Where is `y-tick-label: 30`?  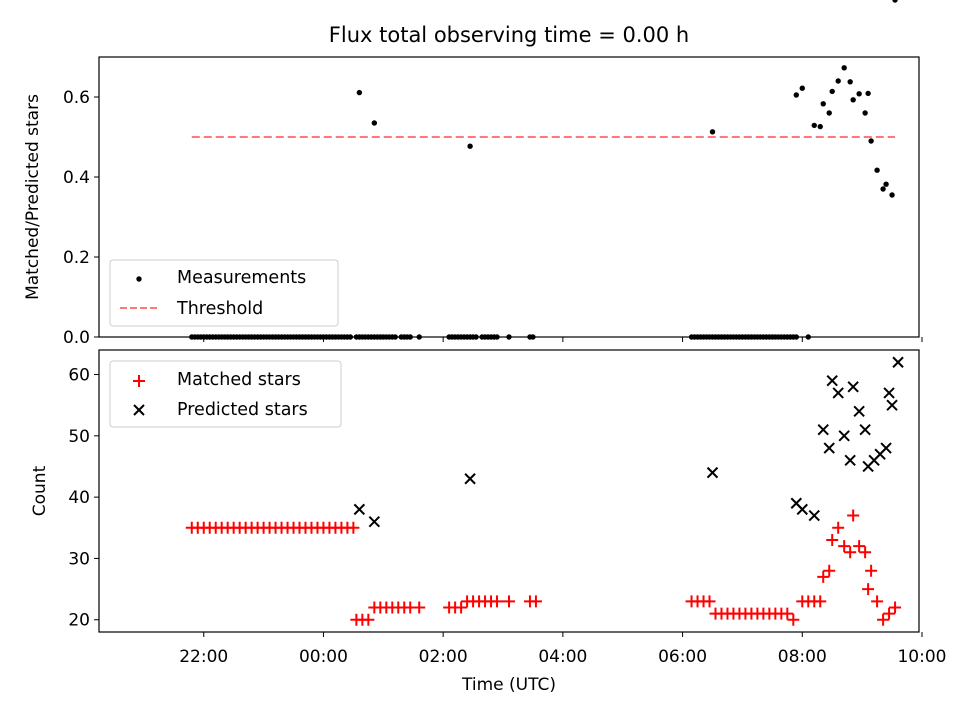
y-tick-label: 30 is located at coordinates (79, 559).